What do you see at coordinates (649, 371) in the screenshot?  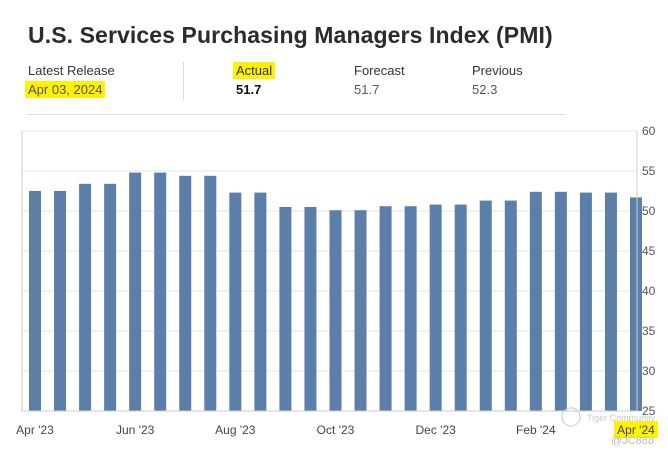 I see `y-tick-label: 30` at bounding box center [649, 371].